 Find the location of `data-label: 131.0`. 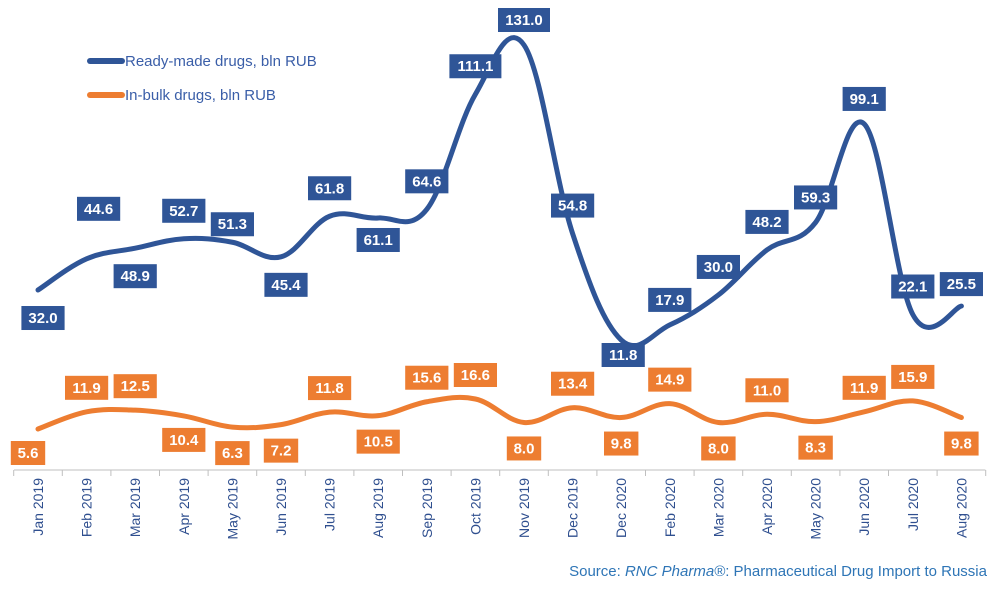

data-label: 131.0 is located at coordinates (524, 20).